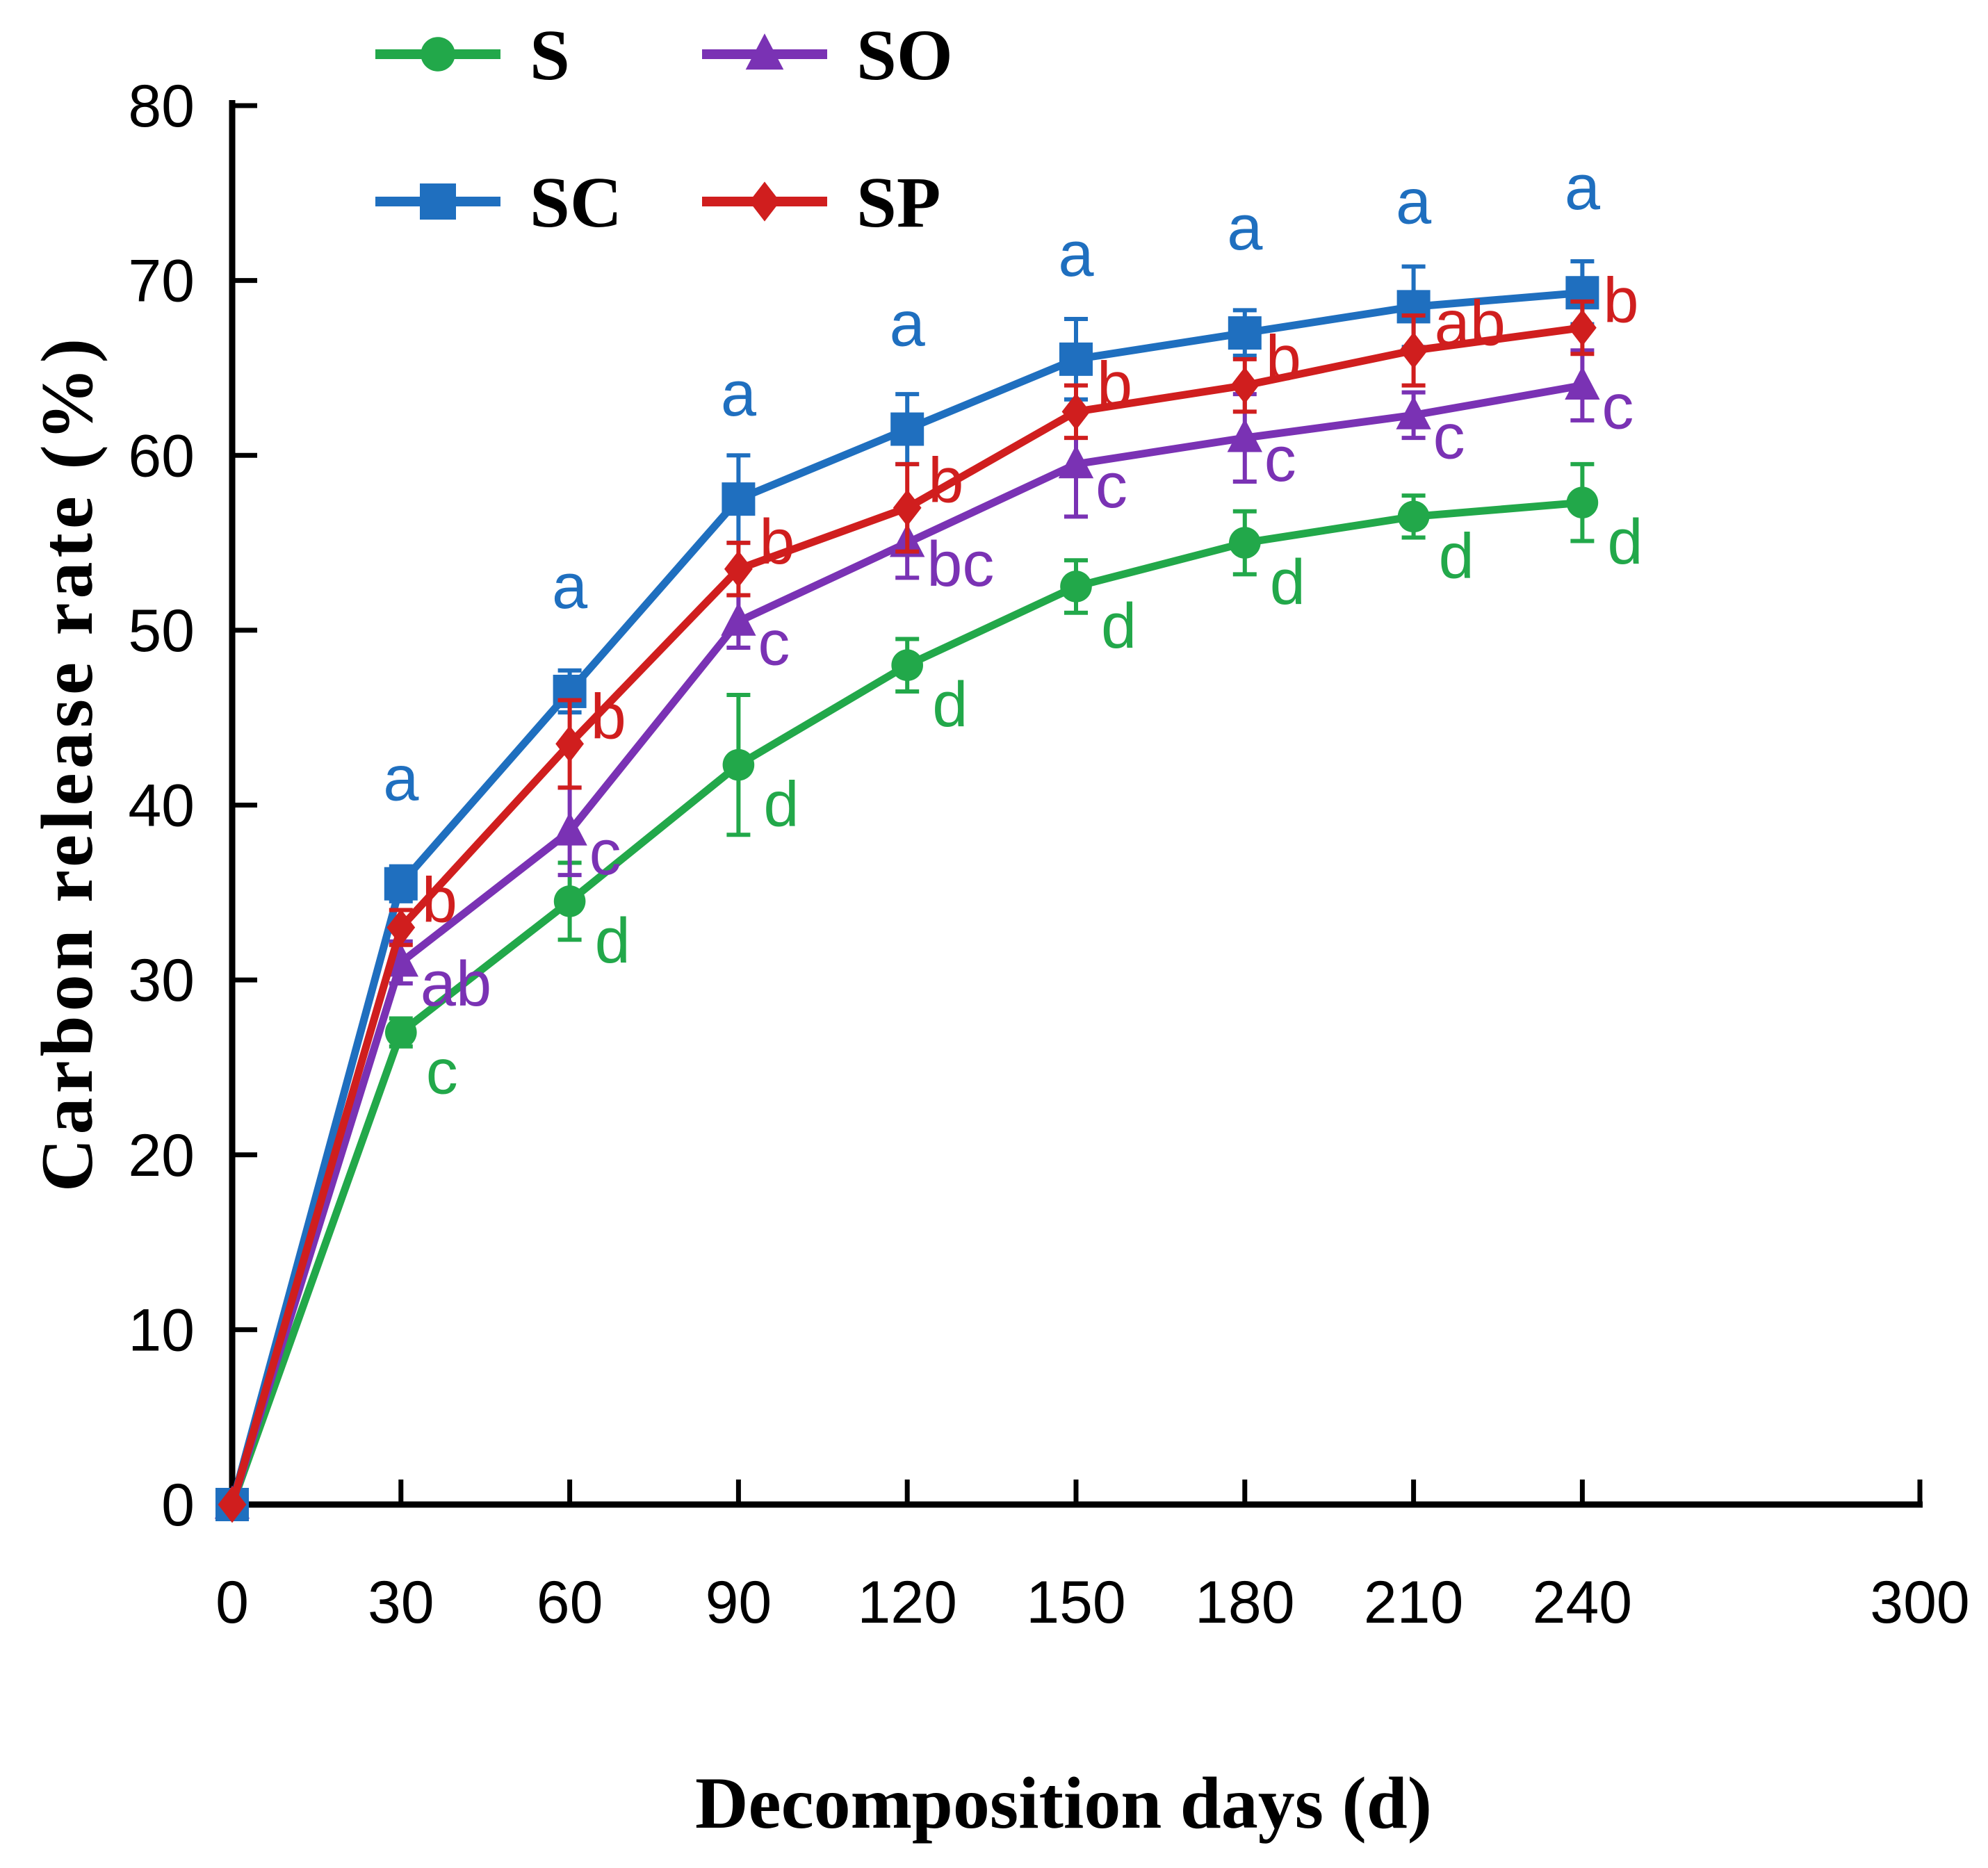  Describe the element at coordinates (550, 55) in the screenshot. I see `legend-label: S` at that location.